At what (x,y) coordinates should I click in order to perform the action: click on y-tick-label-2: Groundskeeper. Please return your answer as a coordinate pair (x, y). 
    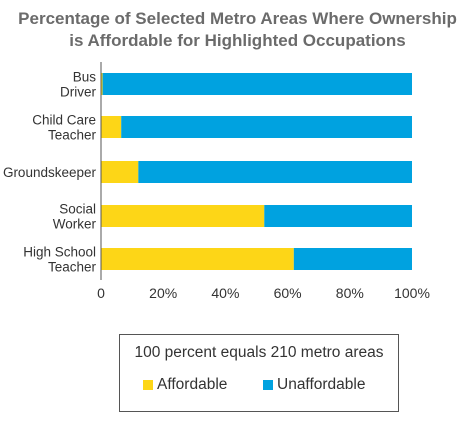
    Looking at the image, I should click on (50, 172).